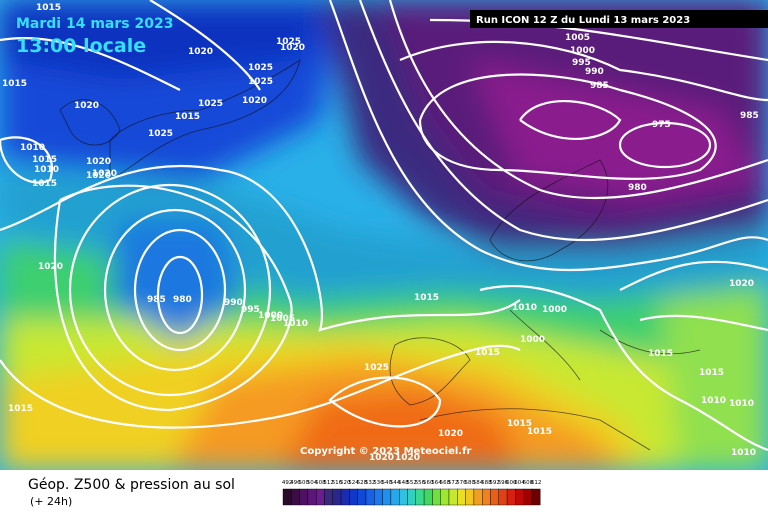  What do you see at coordinates (478, 483) in the screenshot?
I see `scale-label: 584` at bounding box center [478, 483].